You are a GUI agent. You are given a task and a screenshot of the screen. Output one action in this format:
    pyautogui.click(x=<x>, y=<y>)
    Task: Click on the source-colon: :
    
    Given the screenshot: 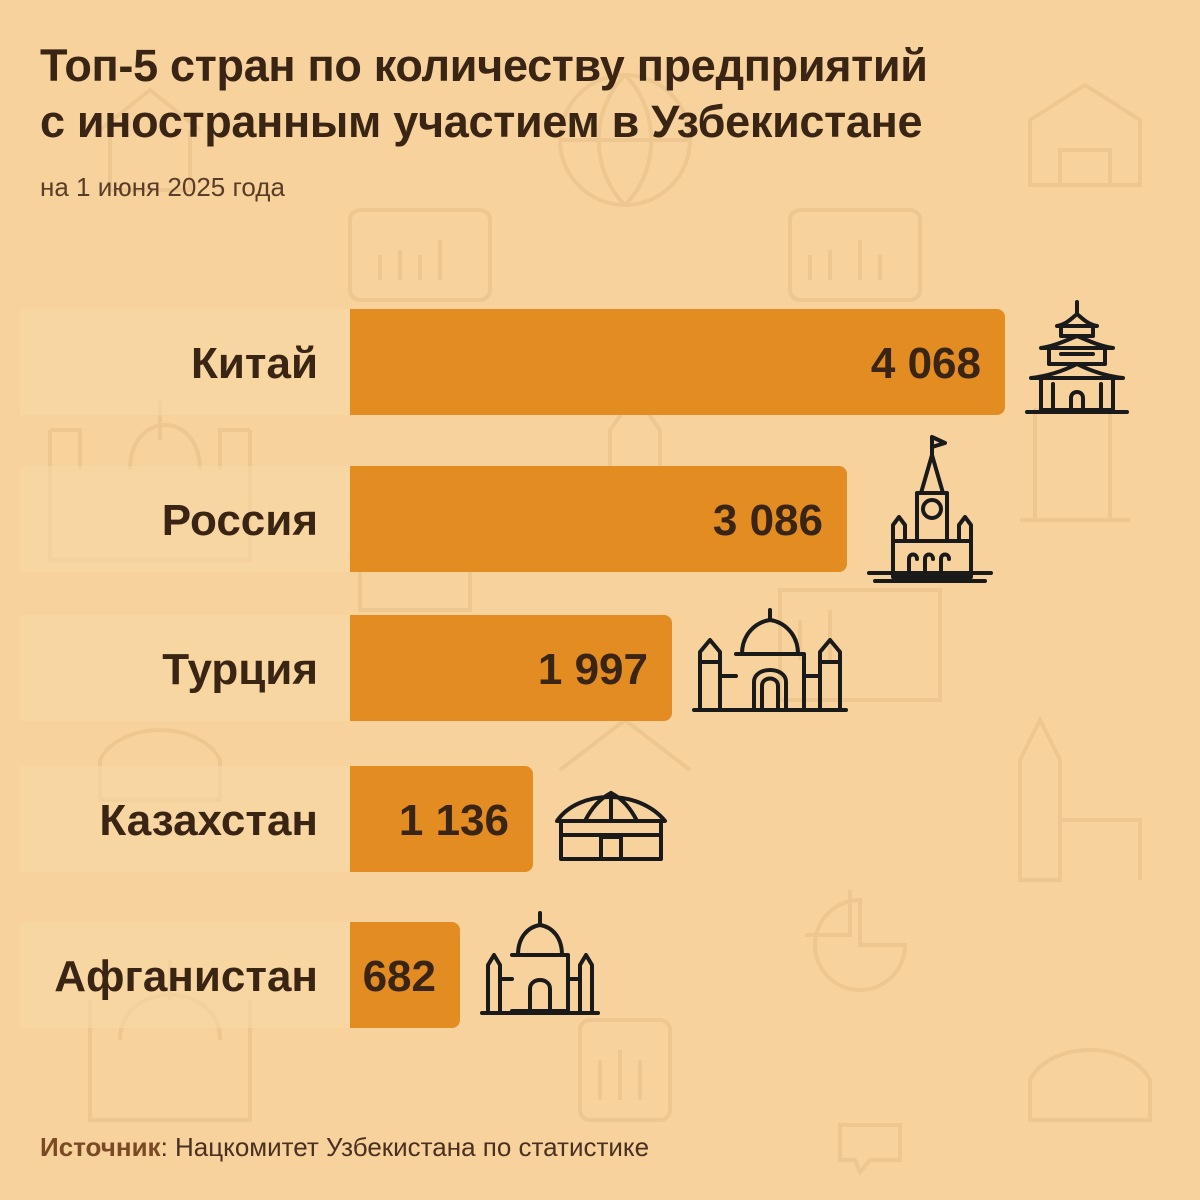 What is the action you would take?
    pyautogui.click(x=168, y=1147)
    